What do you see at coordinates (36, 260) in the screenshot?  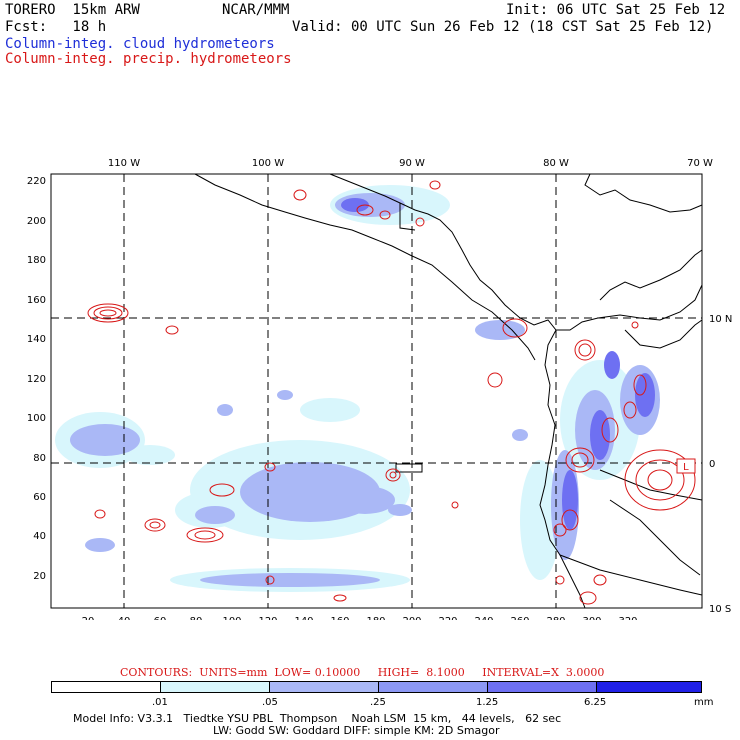 I see `y-tick: 180` at bounding box center [36, 260].